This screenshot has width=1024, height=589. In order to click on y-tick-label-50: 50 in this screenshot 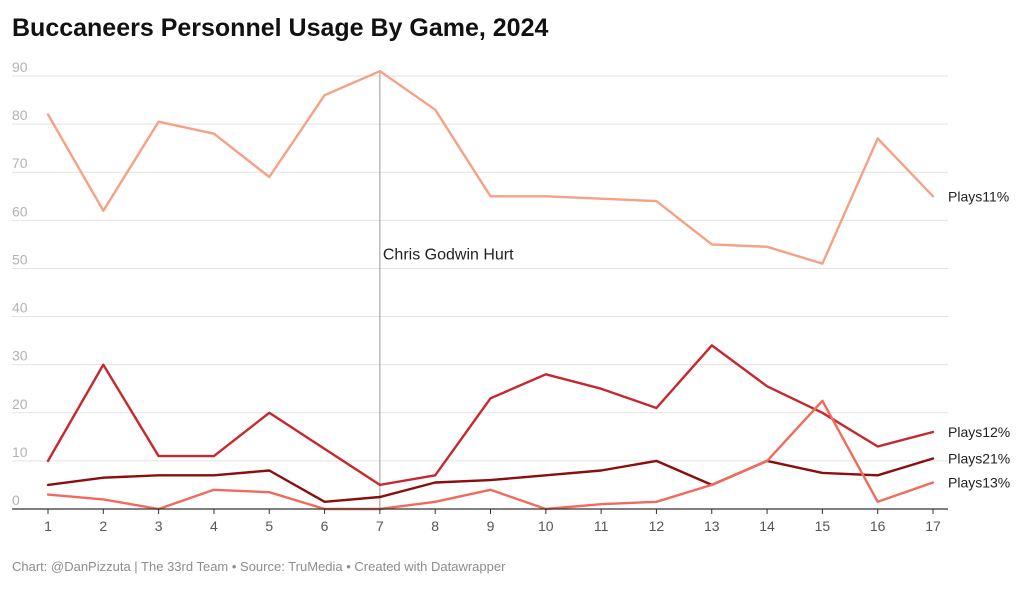, I will do `click(20, 259)`.